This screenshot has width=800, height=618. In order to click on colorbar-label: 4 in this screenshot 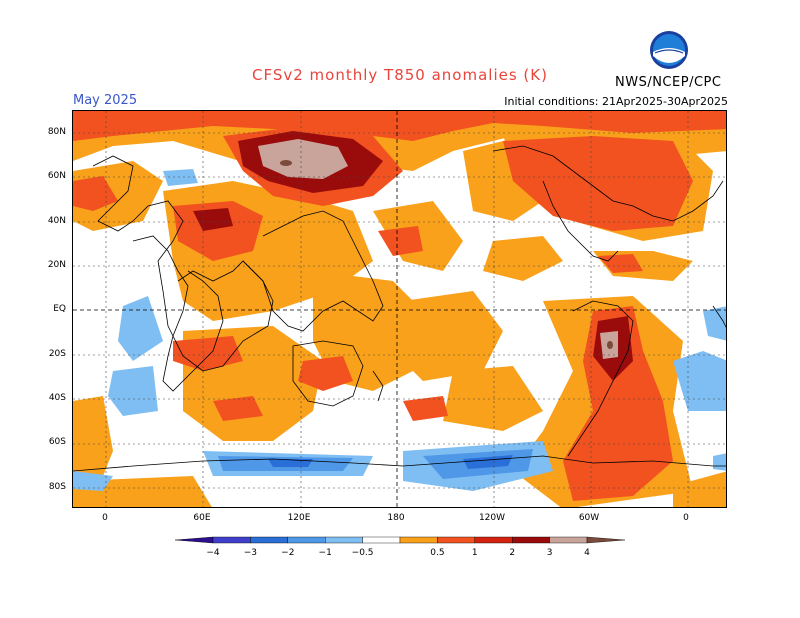, I will do `click(587, 553)`.